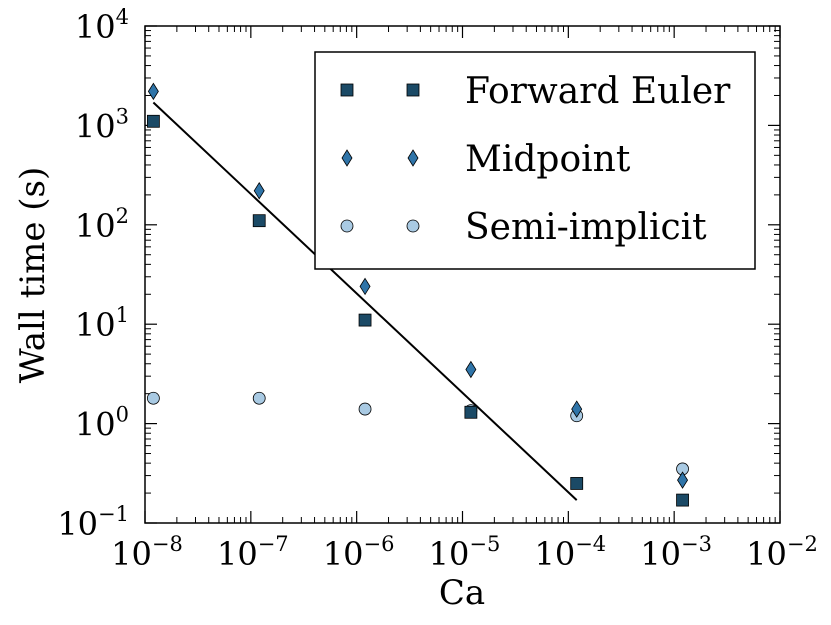 The height and width of the screenshot is (625, 831). What do you see at coordinates (113, 514) in the screenshot?
I see `y-tick-label-exponent: −1` at bounding box center [113, 514].